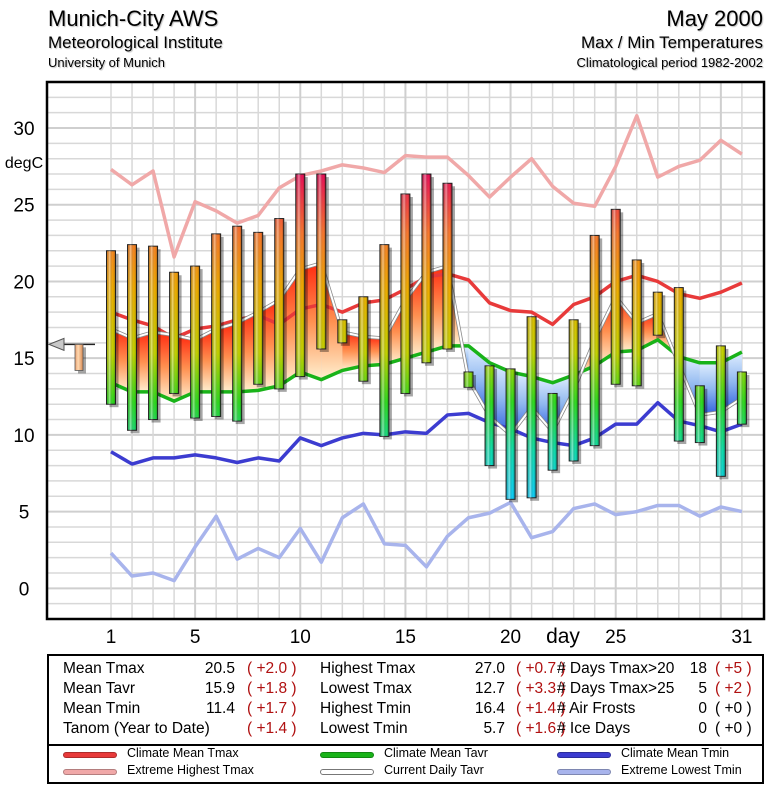 This screenshot has width=775, height=800. Describe the element at coordinates (405, 637) in the screenshot. I see `x-tick-label: 15` at that location.